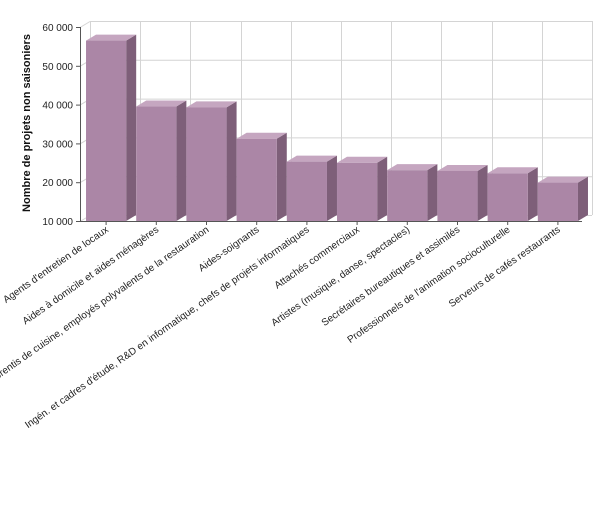 The height and width of the screenshot is (509, 600). What do you see at coordinates (85, 24) in the screenshot?
I see `y-gridline-depth` at bounding box center [85, 24].